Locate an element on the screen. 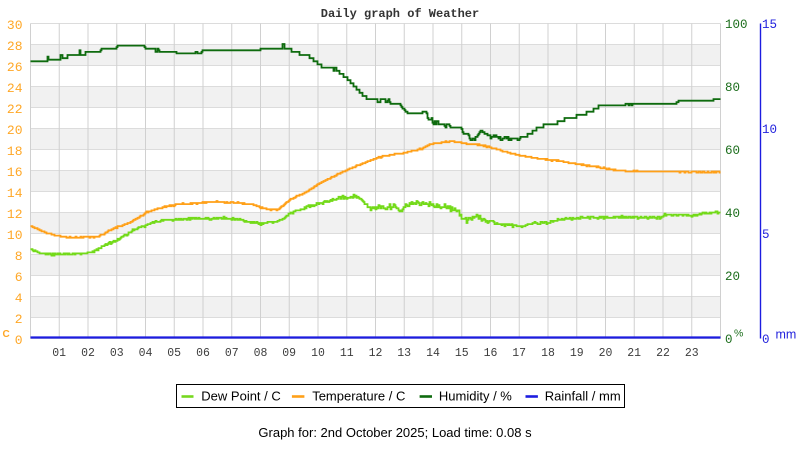  svg-text: 07 is located at coordinates (232, 353).